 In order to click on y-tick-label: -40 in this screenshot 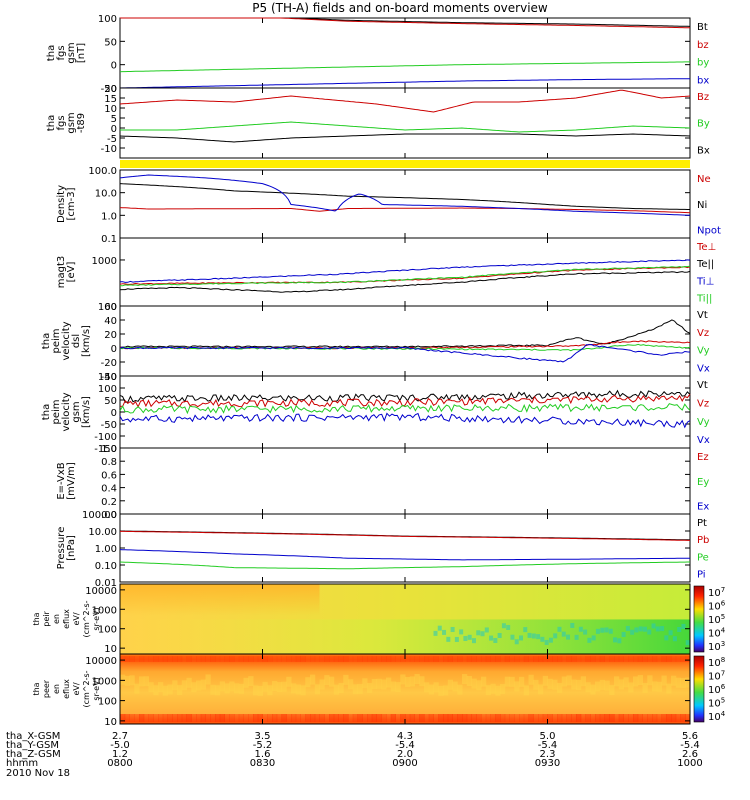, I will do `click(109, 377)`.